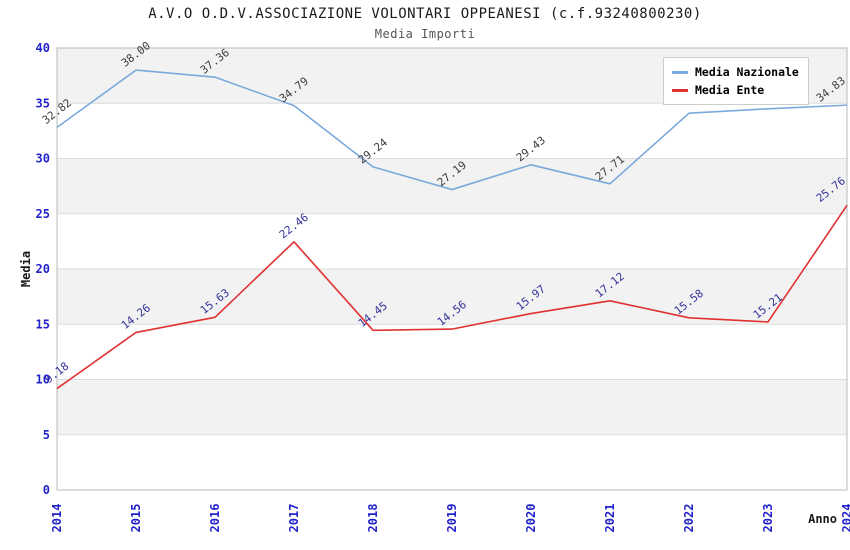 This screenshot has height=550, width=850. Describe the element at coordinates (730, 90) in the screenshot. I see `legend-label: Media Ente` at that location.